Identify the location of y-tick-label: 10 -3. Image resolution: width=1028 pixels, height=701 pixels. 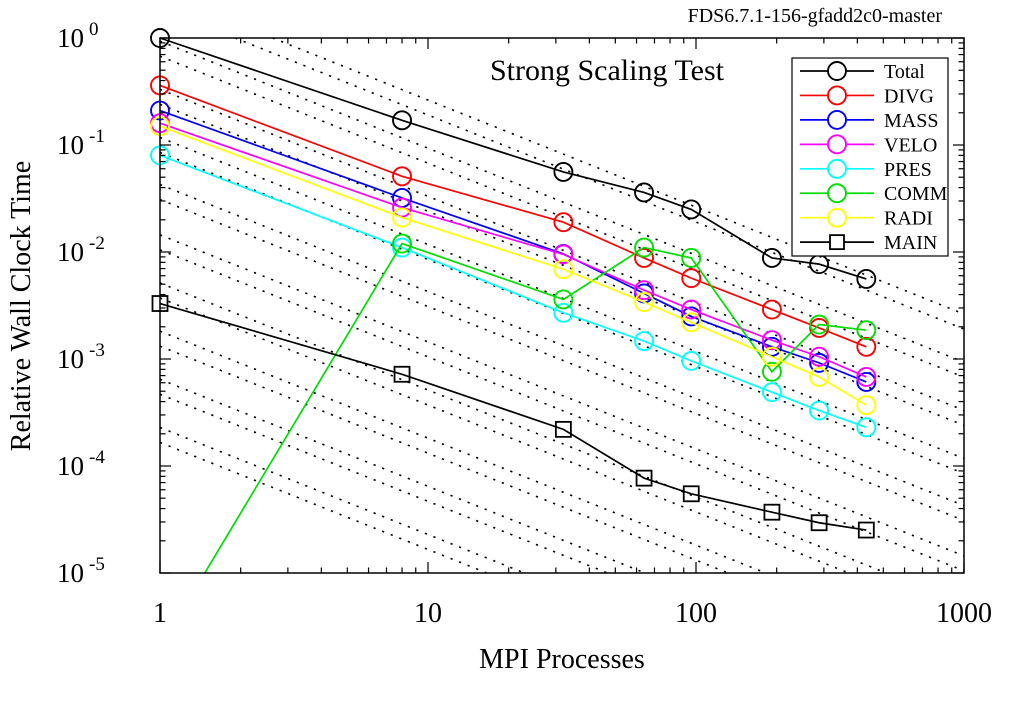
(81, 357).